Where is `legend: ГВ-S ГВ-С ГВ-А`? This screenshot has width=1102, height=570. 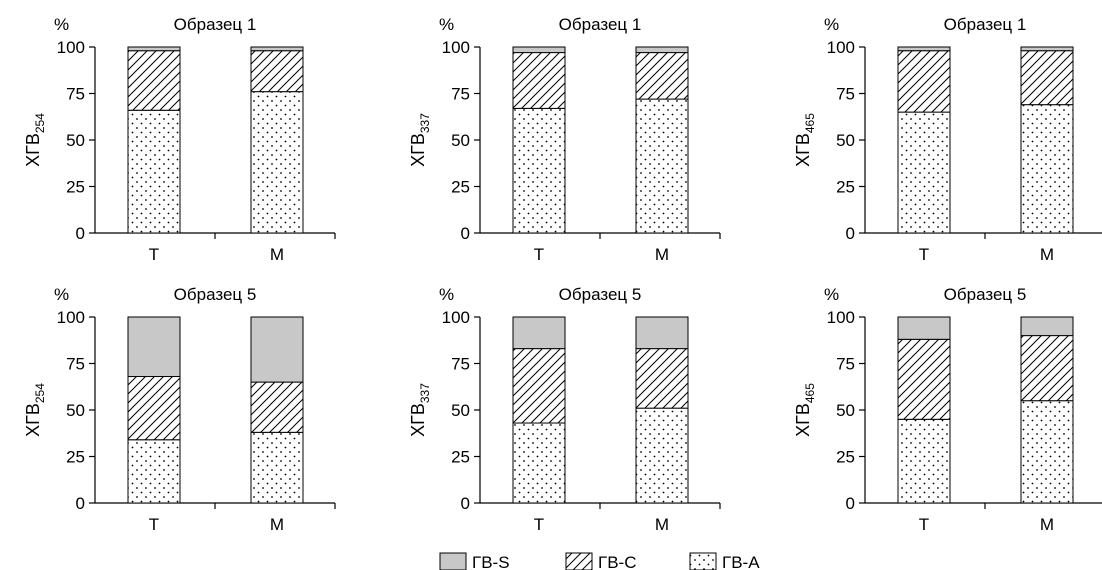 legend: ГВ-S ГВ-С ГВ-А is located at coordinates (599, 561).